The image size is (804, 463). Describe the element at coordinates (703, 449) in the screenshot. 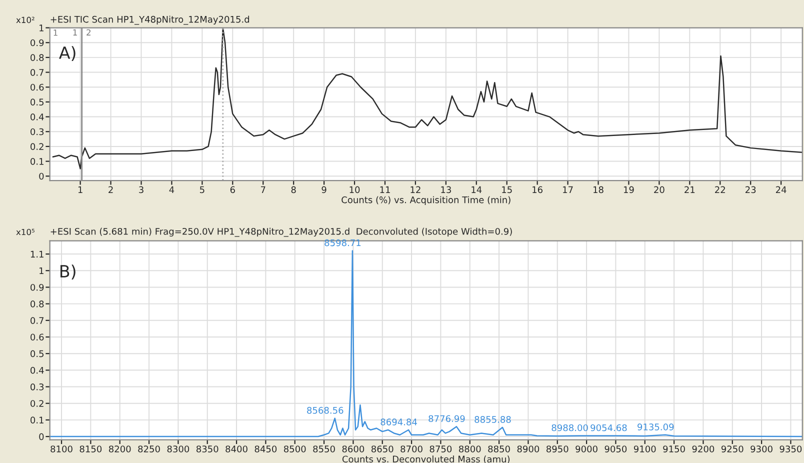

I see `x-tick-label: 9200` at that location.